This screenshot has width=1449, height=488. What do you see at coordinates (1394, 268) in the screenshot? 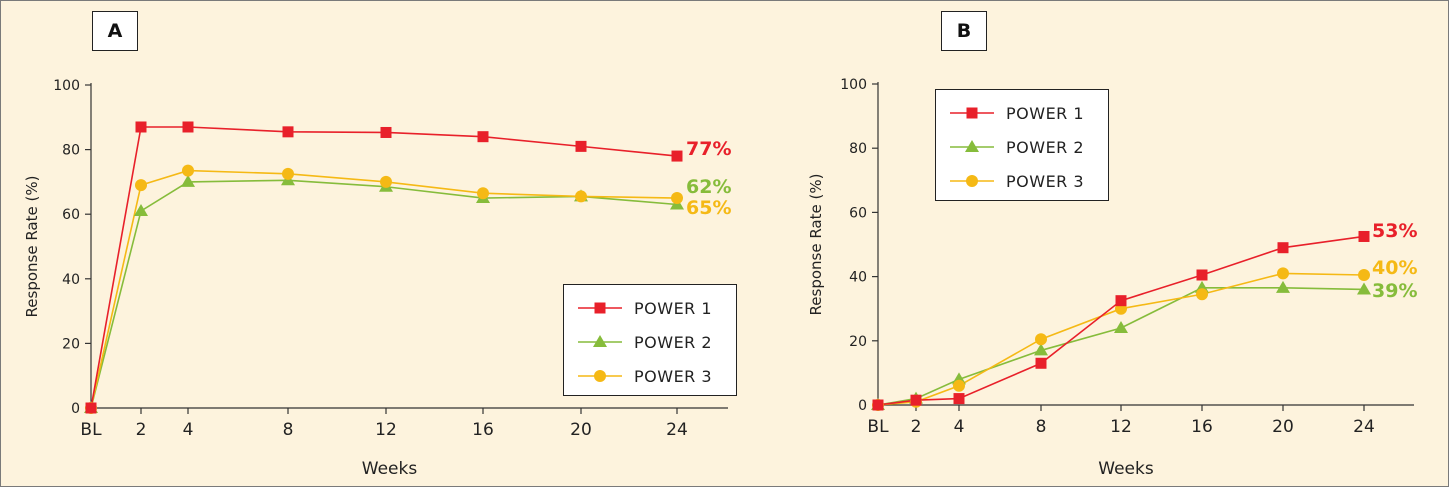
I see `end-label-power-3: 40%` at bounding box center [1394, 268].